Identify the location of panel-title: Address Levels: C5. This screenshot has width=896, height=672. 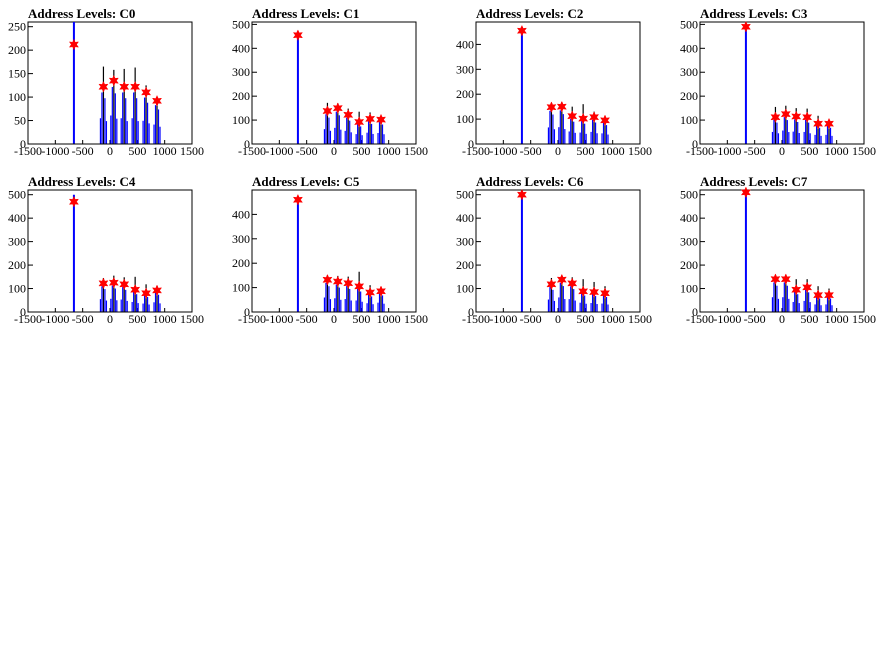
(306, 181).